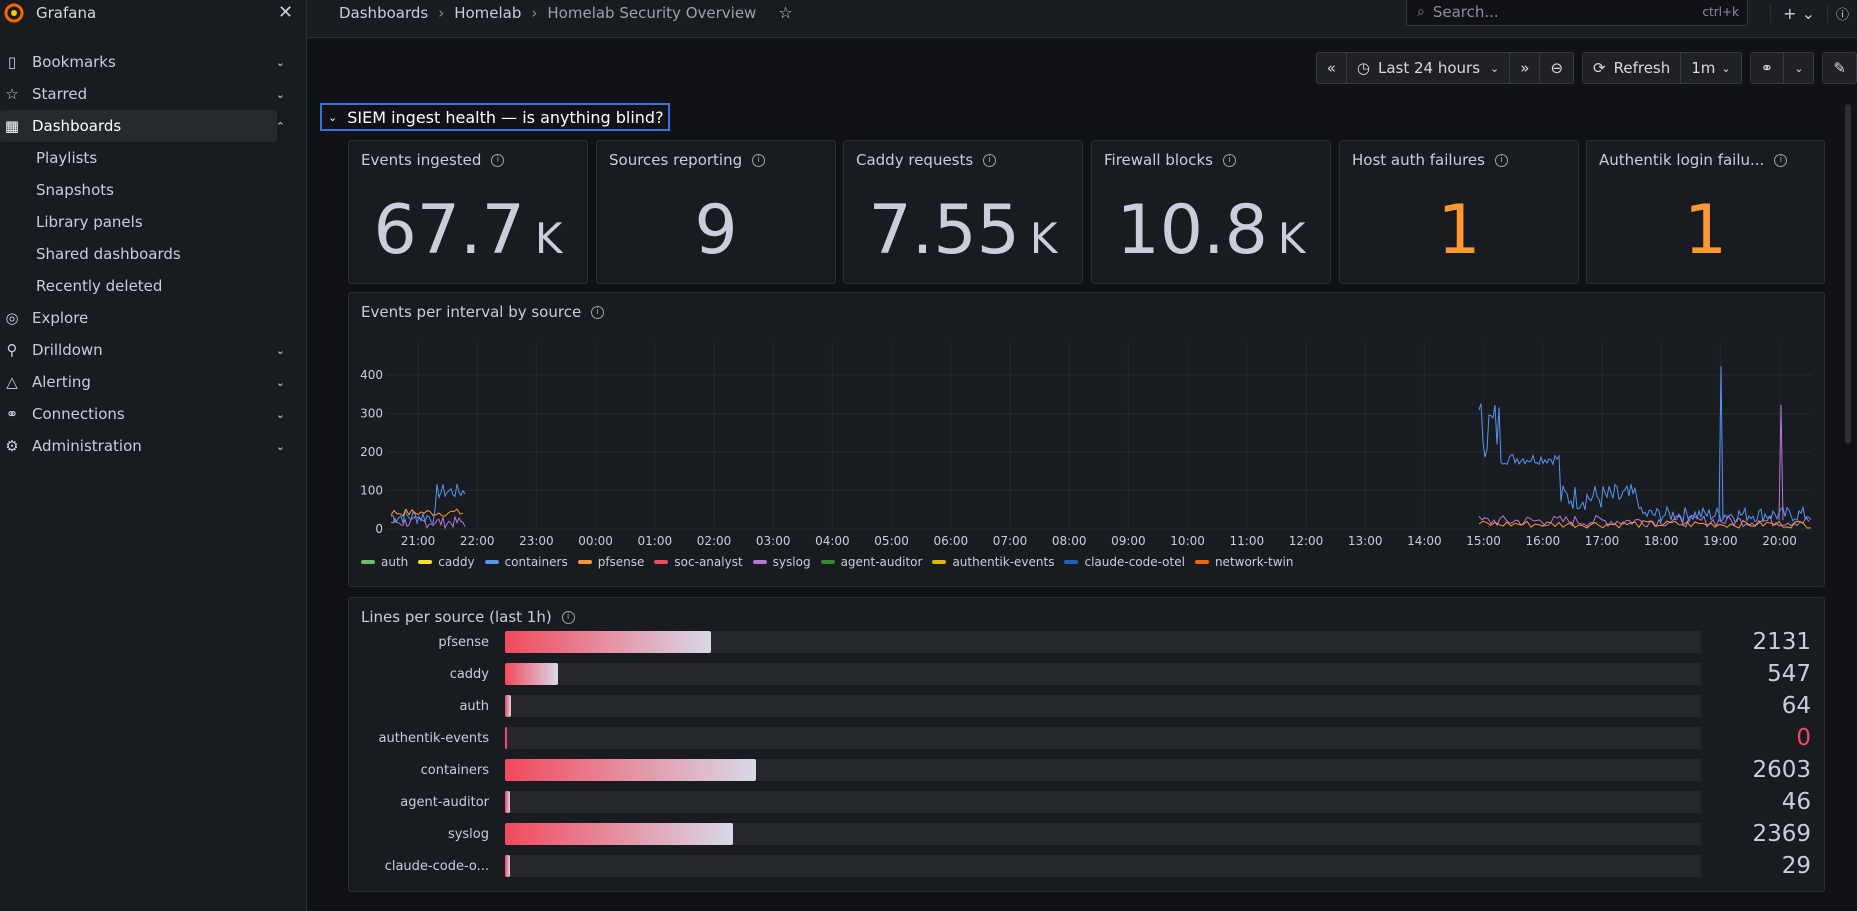  What do you see at coordinates (1577, 13) in the screenshot?
I see `search-input: ⌕ Search... ctrl+k` at bounding box center [1577, 13].